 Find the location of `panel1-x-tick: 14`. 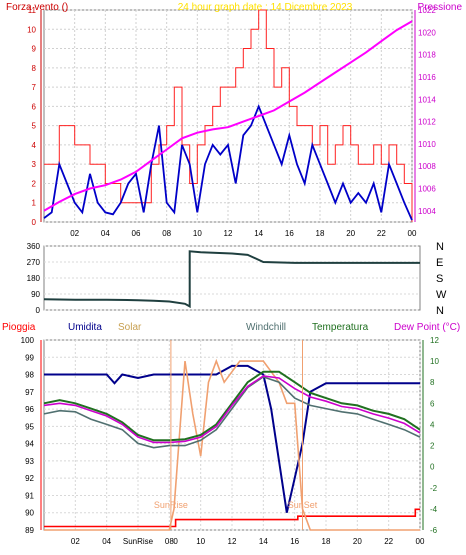

panel1-x-tick: 14 is located at coordinates (258, 233).